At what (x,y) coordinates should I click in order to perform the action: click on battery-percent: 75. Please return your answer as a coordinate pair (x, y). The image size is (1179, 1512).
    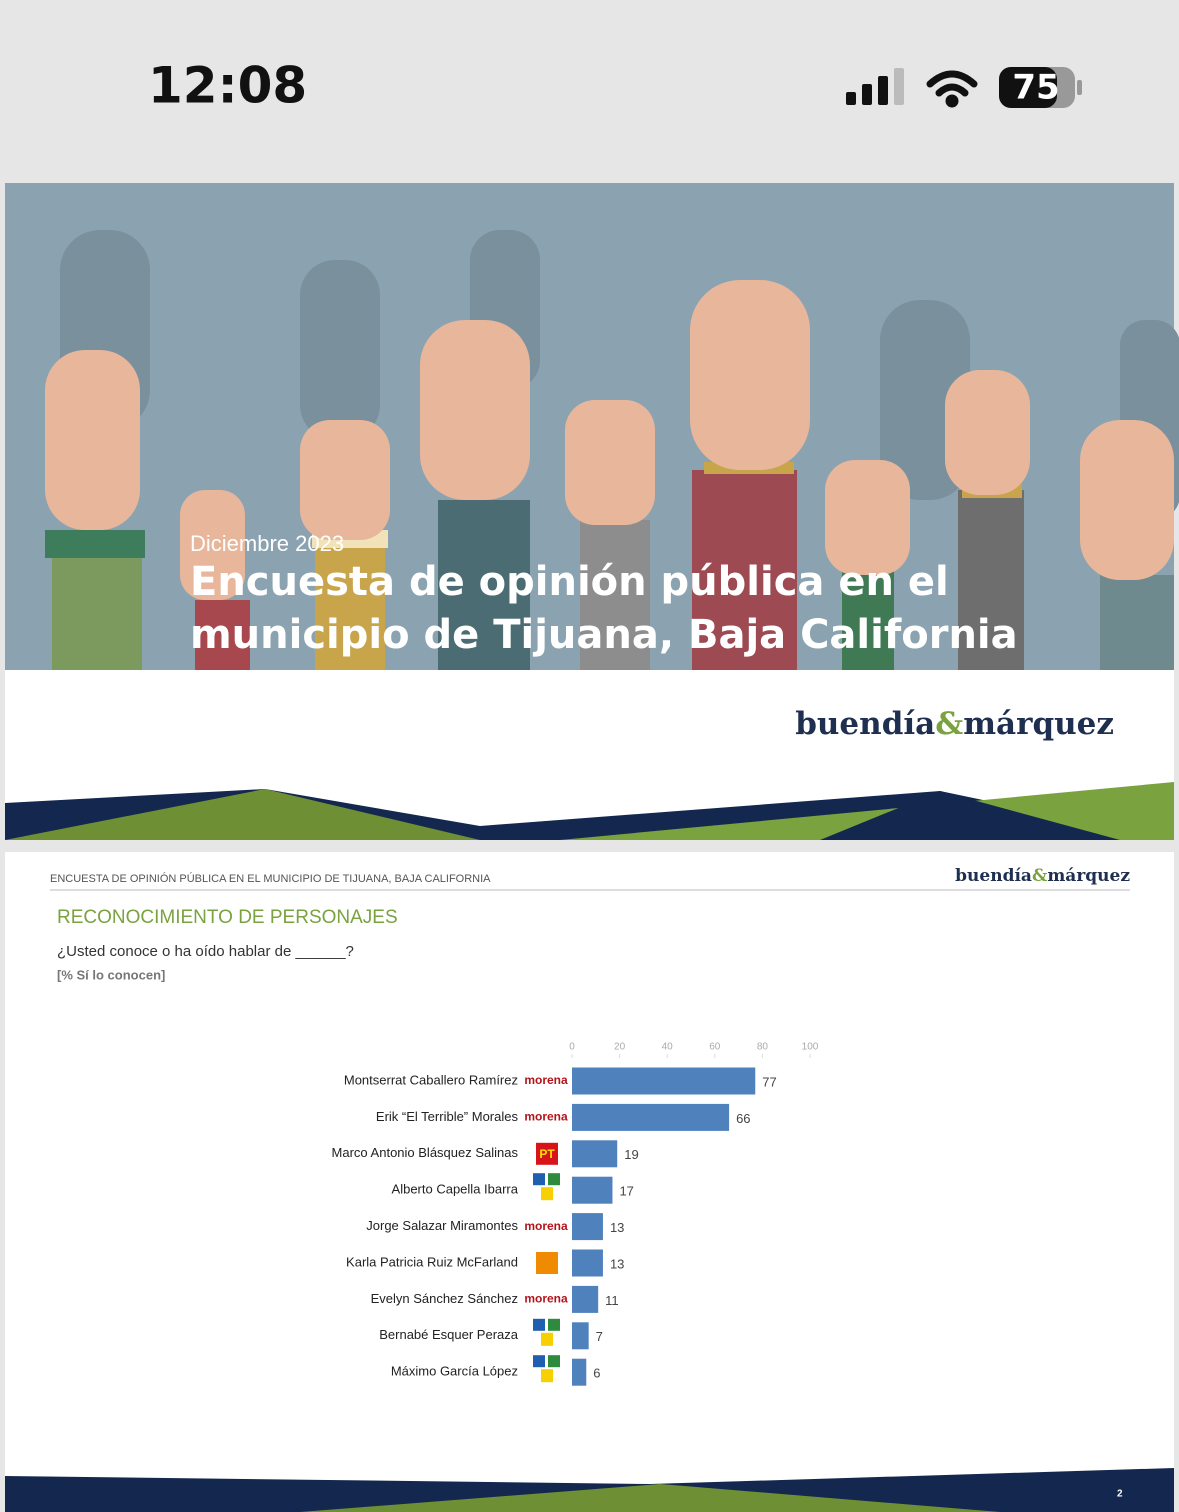
    Looking at the image, I should click on (1035, 88).